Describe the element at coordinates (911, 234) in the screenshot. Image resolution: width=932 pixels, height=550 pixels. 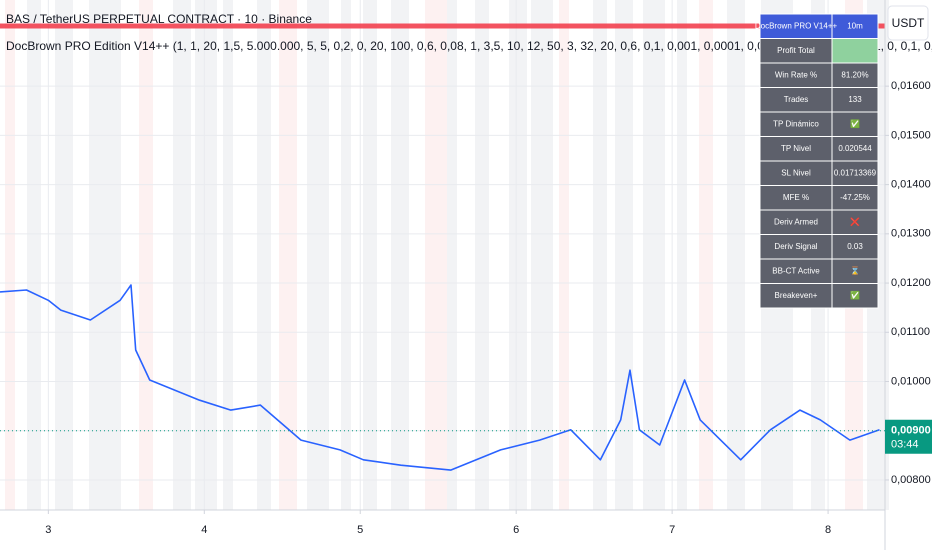
I see `y-tick-label: 0,01300` at that location.